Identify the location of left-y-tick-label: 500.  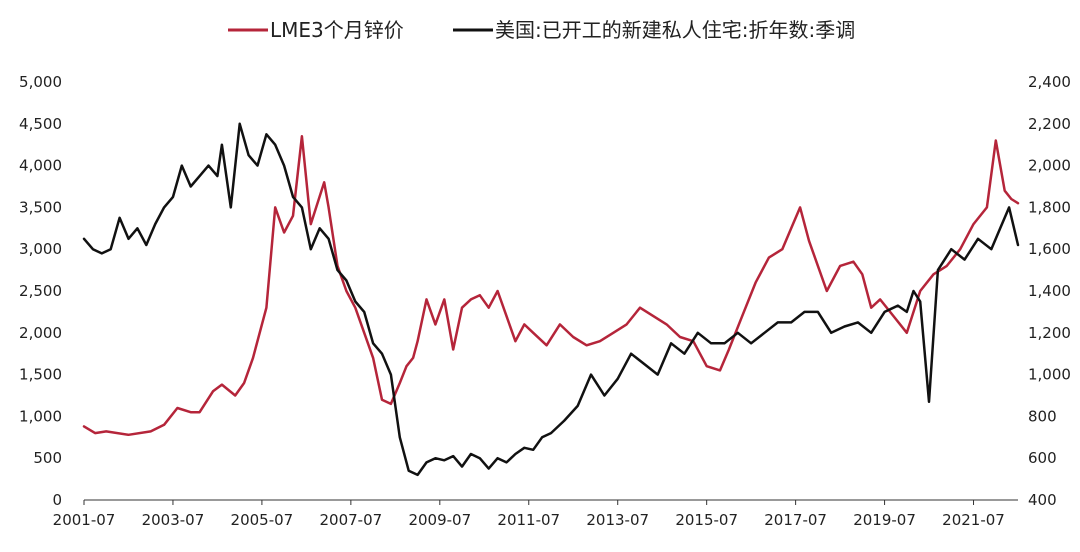
(47, 458).